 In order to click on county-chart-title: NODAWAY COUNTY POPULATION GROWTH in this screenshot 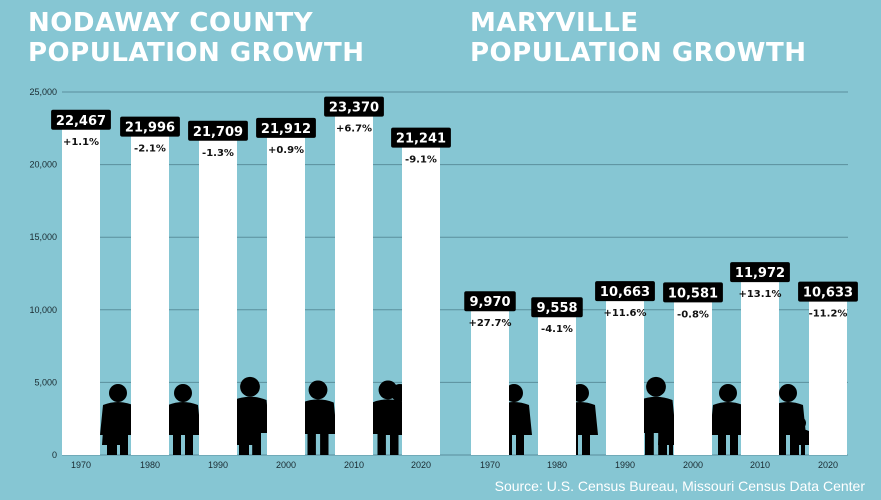, I will do `click(196, 38)`.